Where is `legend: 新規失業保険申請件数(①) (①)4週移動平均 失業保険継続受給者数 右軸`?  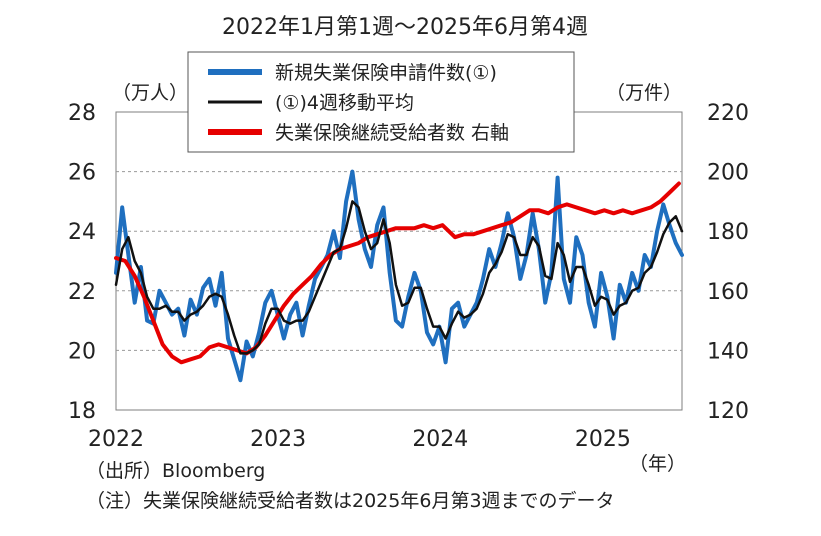 legend: 新規失業保険申請件数(①) (①)4週移動平均 失業保険継続受給者数 右軸 is located at coordinates (381, 102).